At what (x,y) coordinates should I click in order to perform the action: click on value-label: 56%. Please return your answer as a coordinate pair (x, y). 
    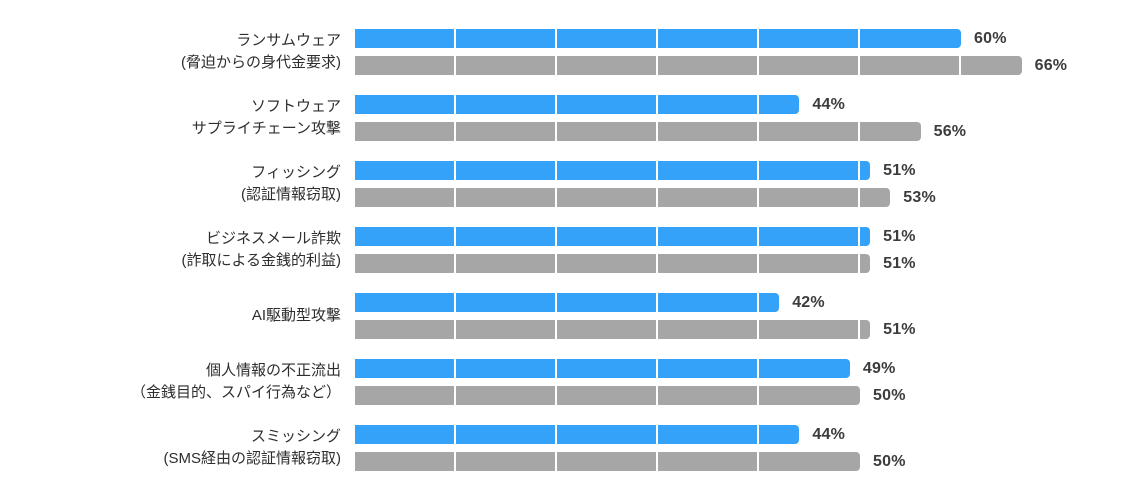
    Looking at the image, I should click on (950, 131).